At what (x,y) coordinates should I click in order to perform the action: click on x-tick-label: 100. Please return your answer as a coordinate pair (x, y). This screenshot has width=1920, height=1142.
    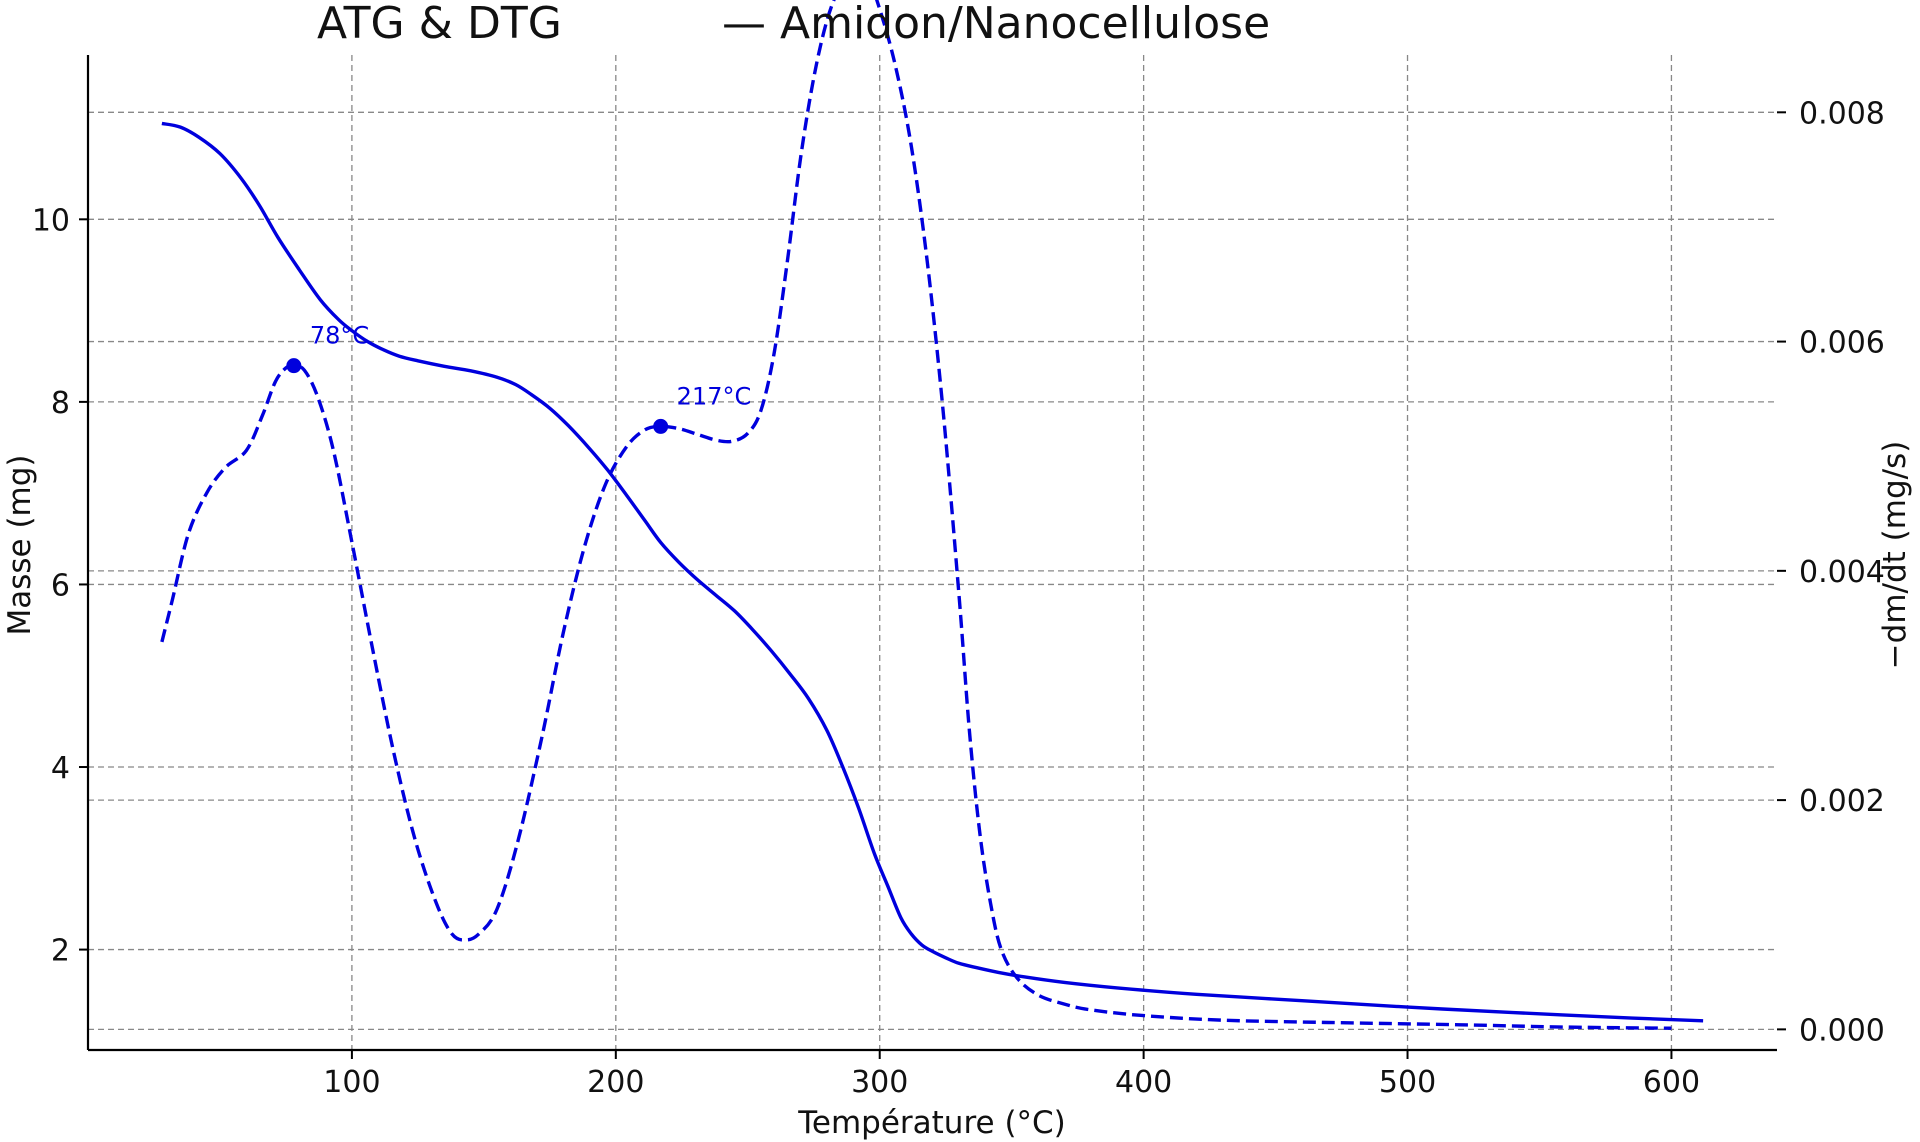
    Looking at the image, I should click on (351, 1082).